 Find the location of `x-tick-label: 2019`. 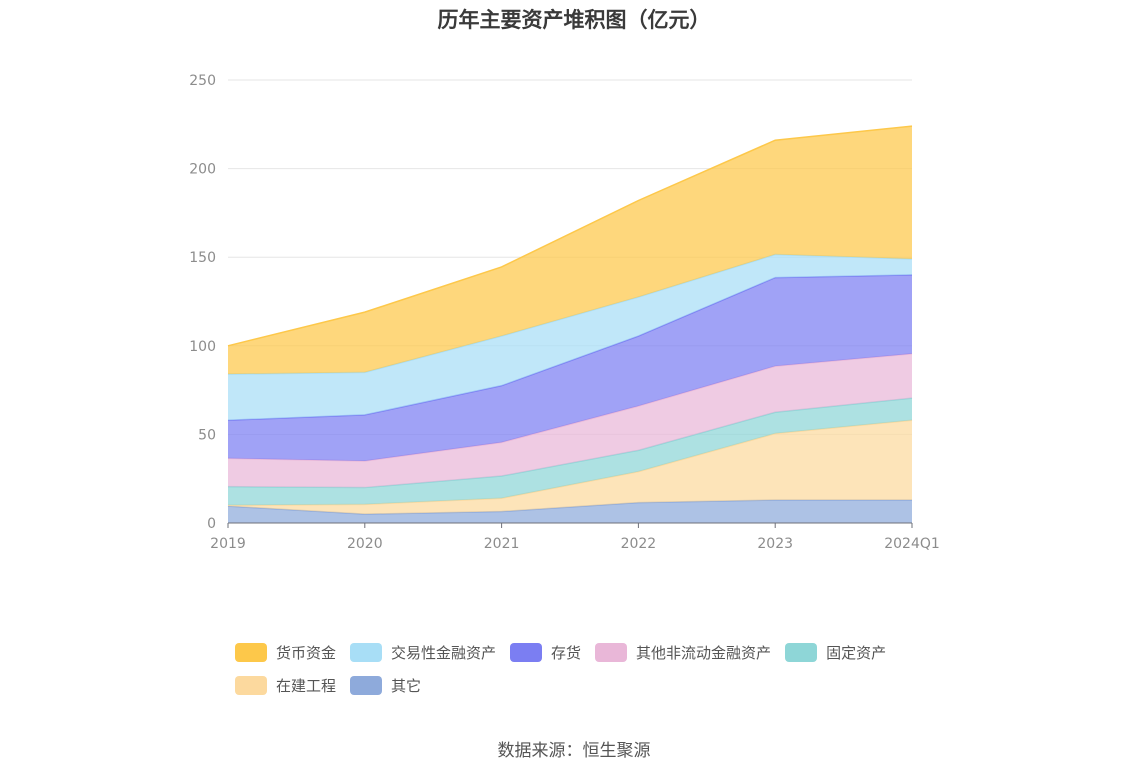

x-tick-label: 2019 is located at coordinates (228, 544).